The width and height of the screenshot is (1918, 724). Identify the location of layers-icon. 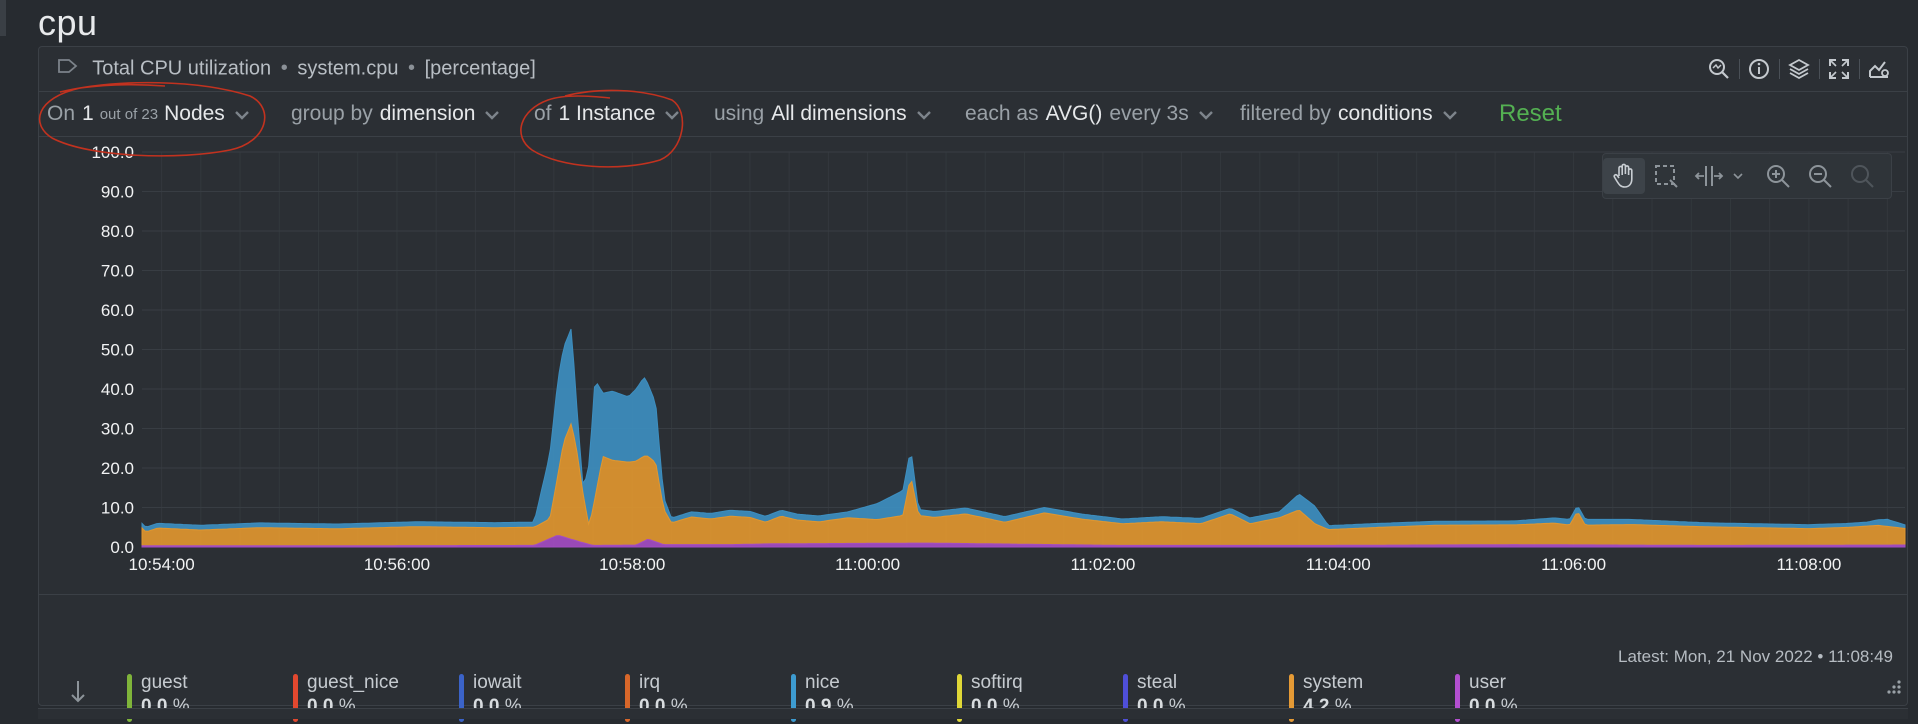
(1799, 69).